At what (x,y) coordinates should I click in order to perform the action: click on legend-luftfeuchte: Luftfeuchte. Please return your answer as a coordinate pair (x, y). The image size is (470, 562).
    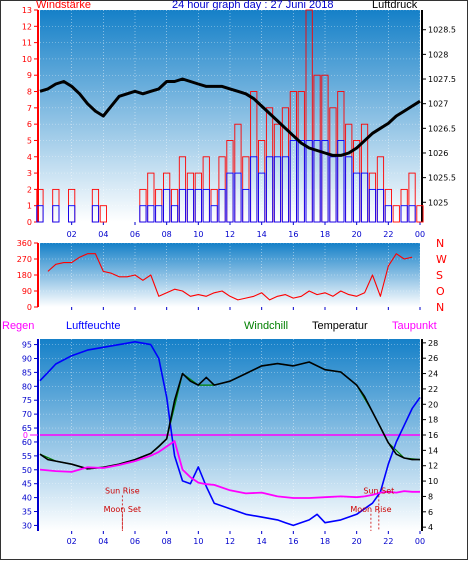
    Looking at the image, I should click on (93, 326).